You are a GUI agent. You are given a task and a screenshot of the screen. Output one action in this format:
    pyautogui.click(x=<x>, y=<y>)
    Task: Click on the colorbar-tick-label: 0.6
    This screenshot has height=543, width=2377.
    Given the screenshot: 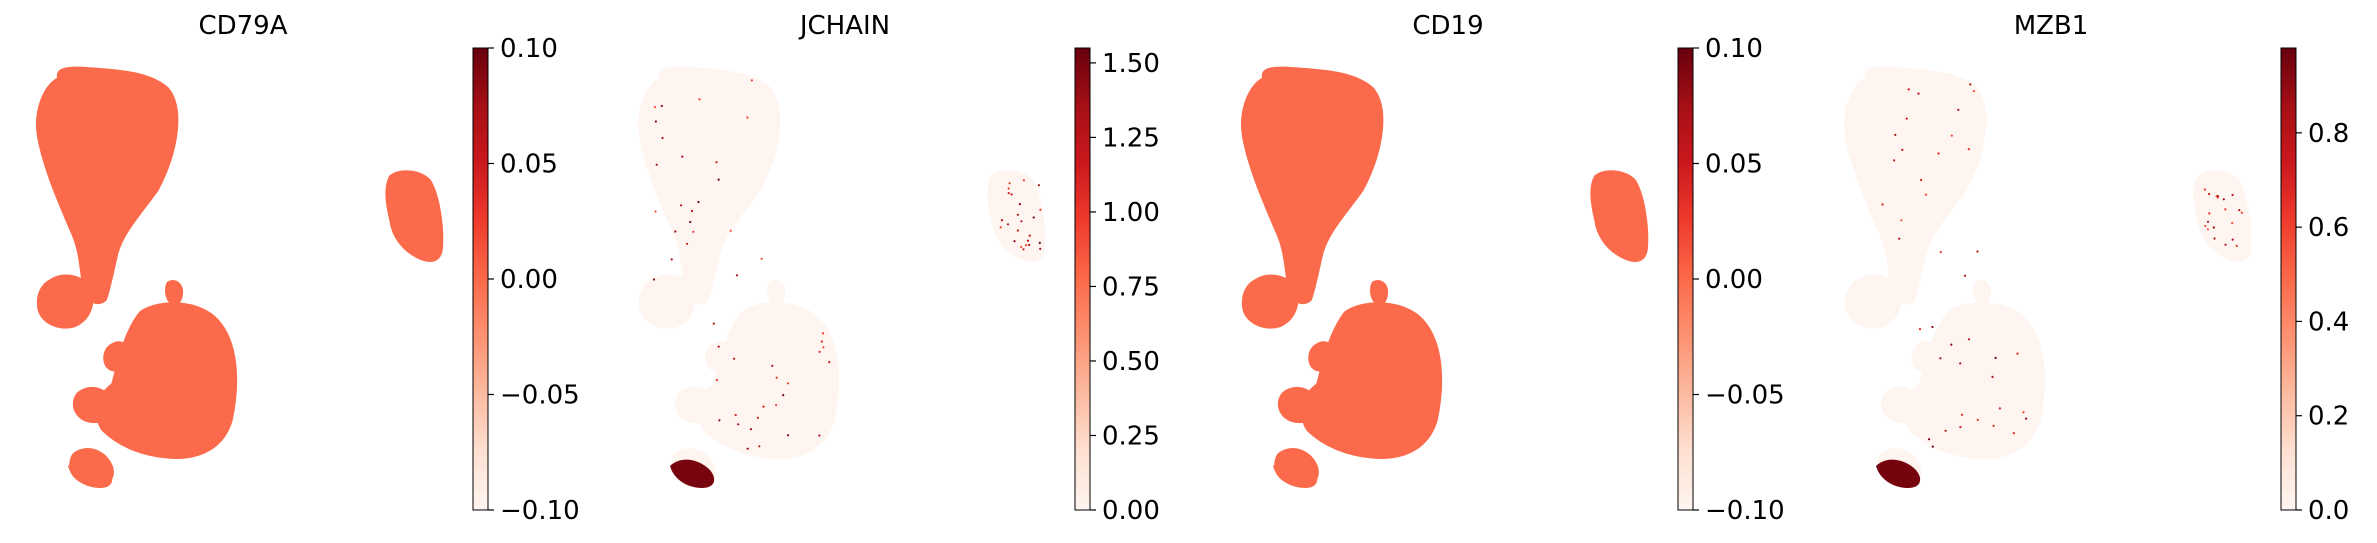 What is the action you would take?
    pyautogui.click(x=2328, y=228)
    